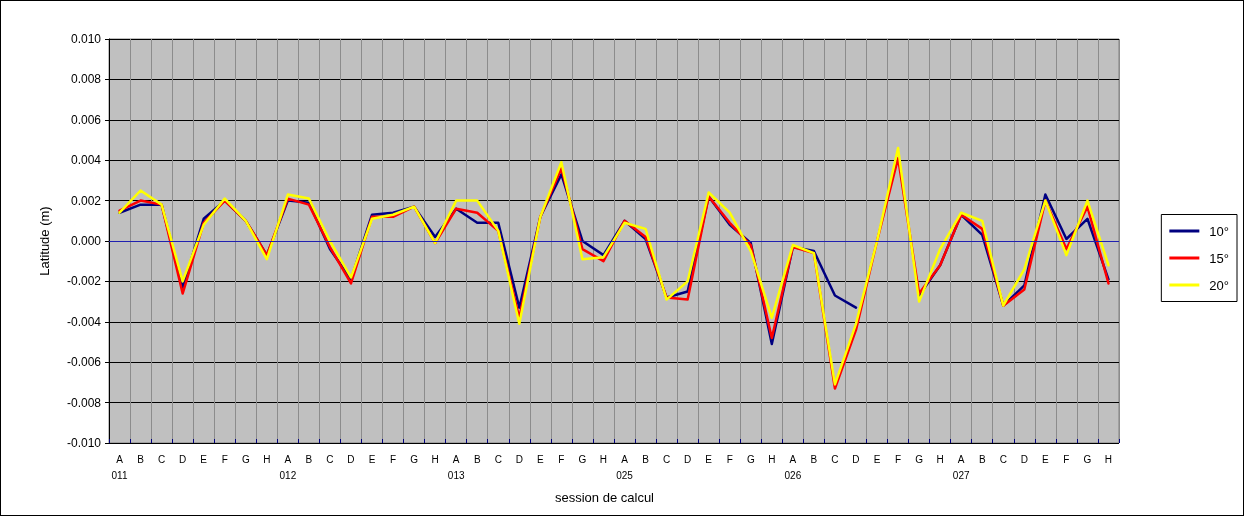 The image size is (1244, 516). Describe the element at coordinates (793, 467) in the screenshot. I see `x-tick-label: A 026` at that location.